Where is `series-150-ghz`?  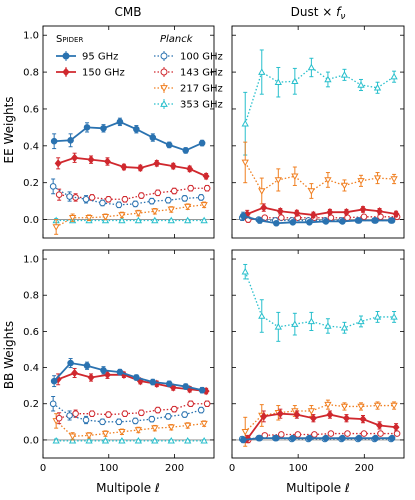 series-150-ghz is located at coordinates (132, 166).